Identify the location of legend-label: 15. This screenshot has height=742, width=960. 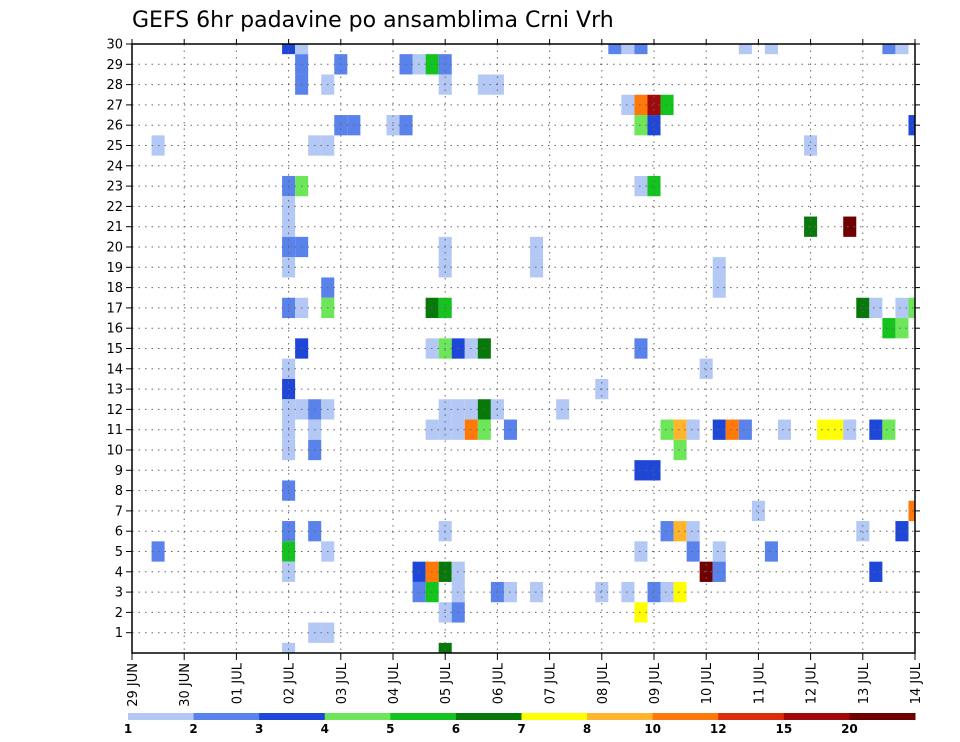
(783, 729).